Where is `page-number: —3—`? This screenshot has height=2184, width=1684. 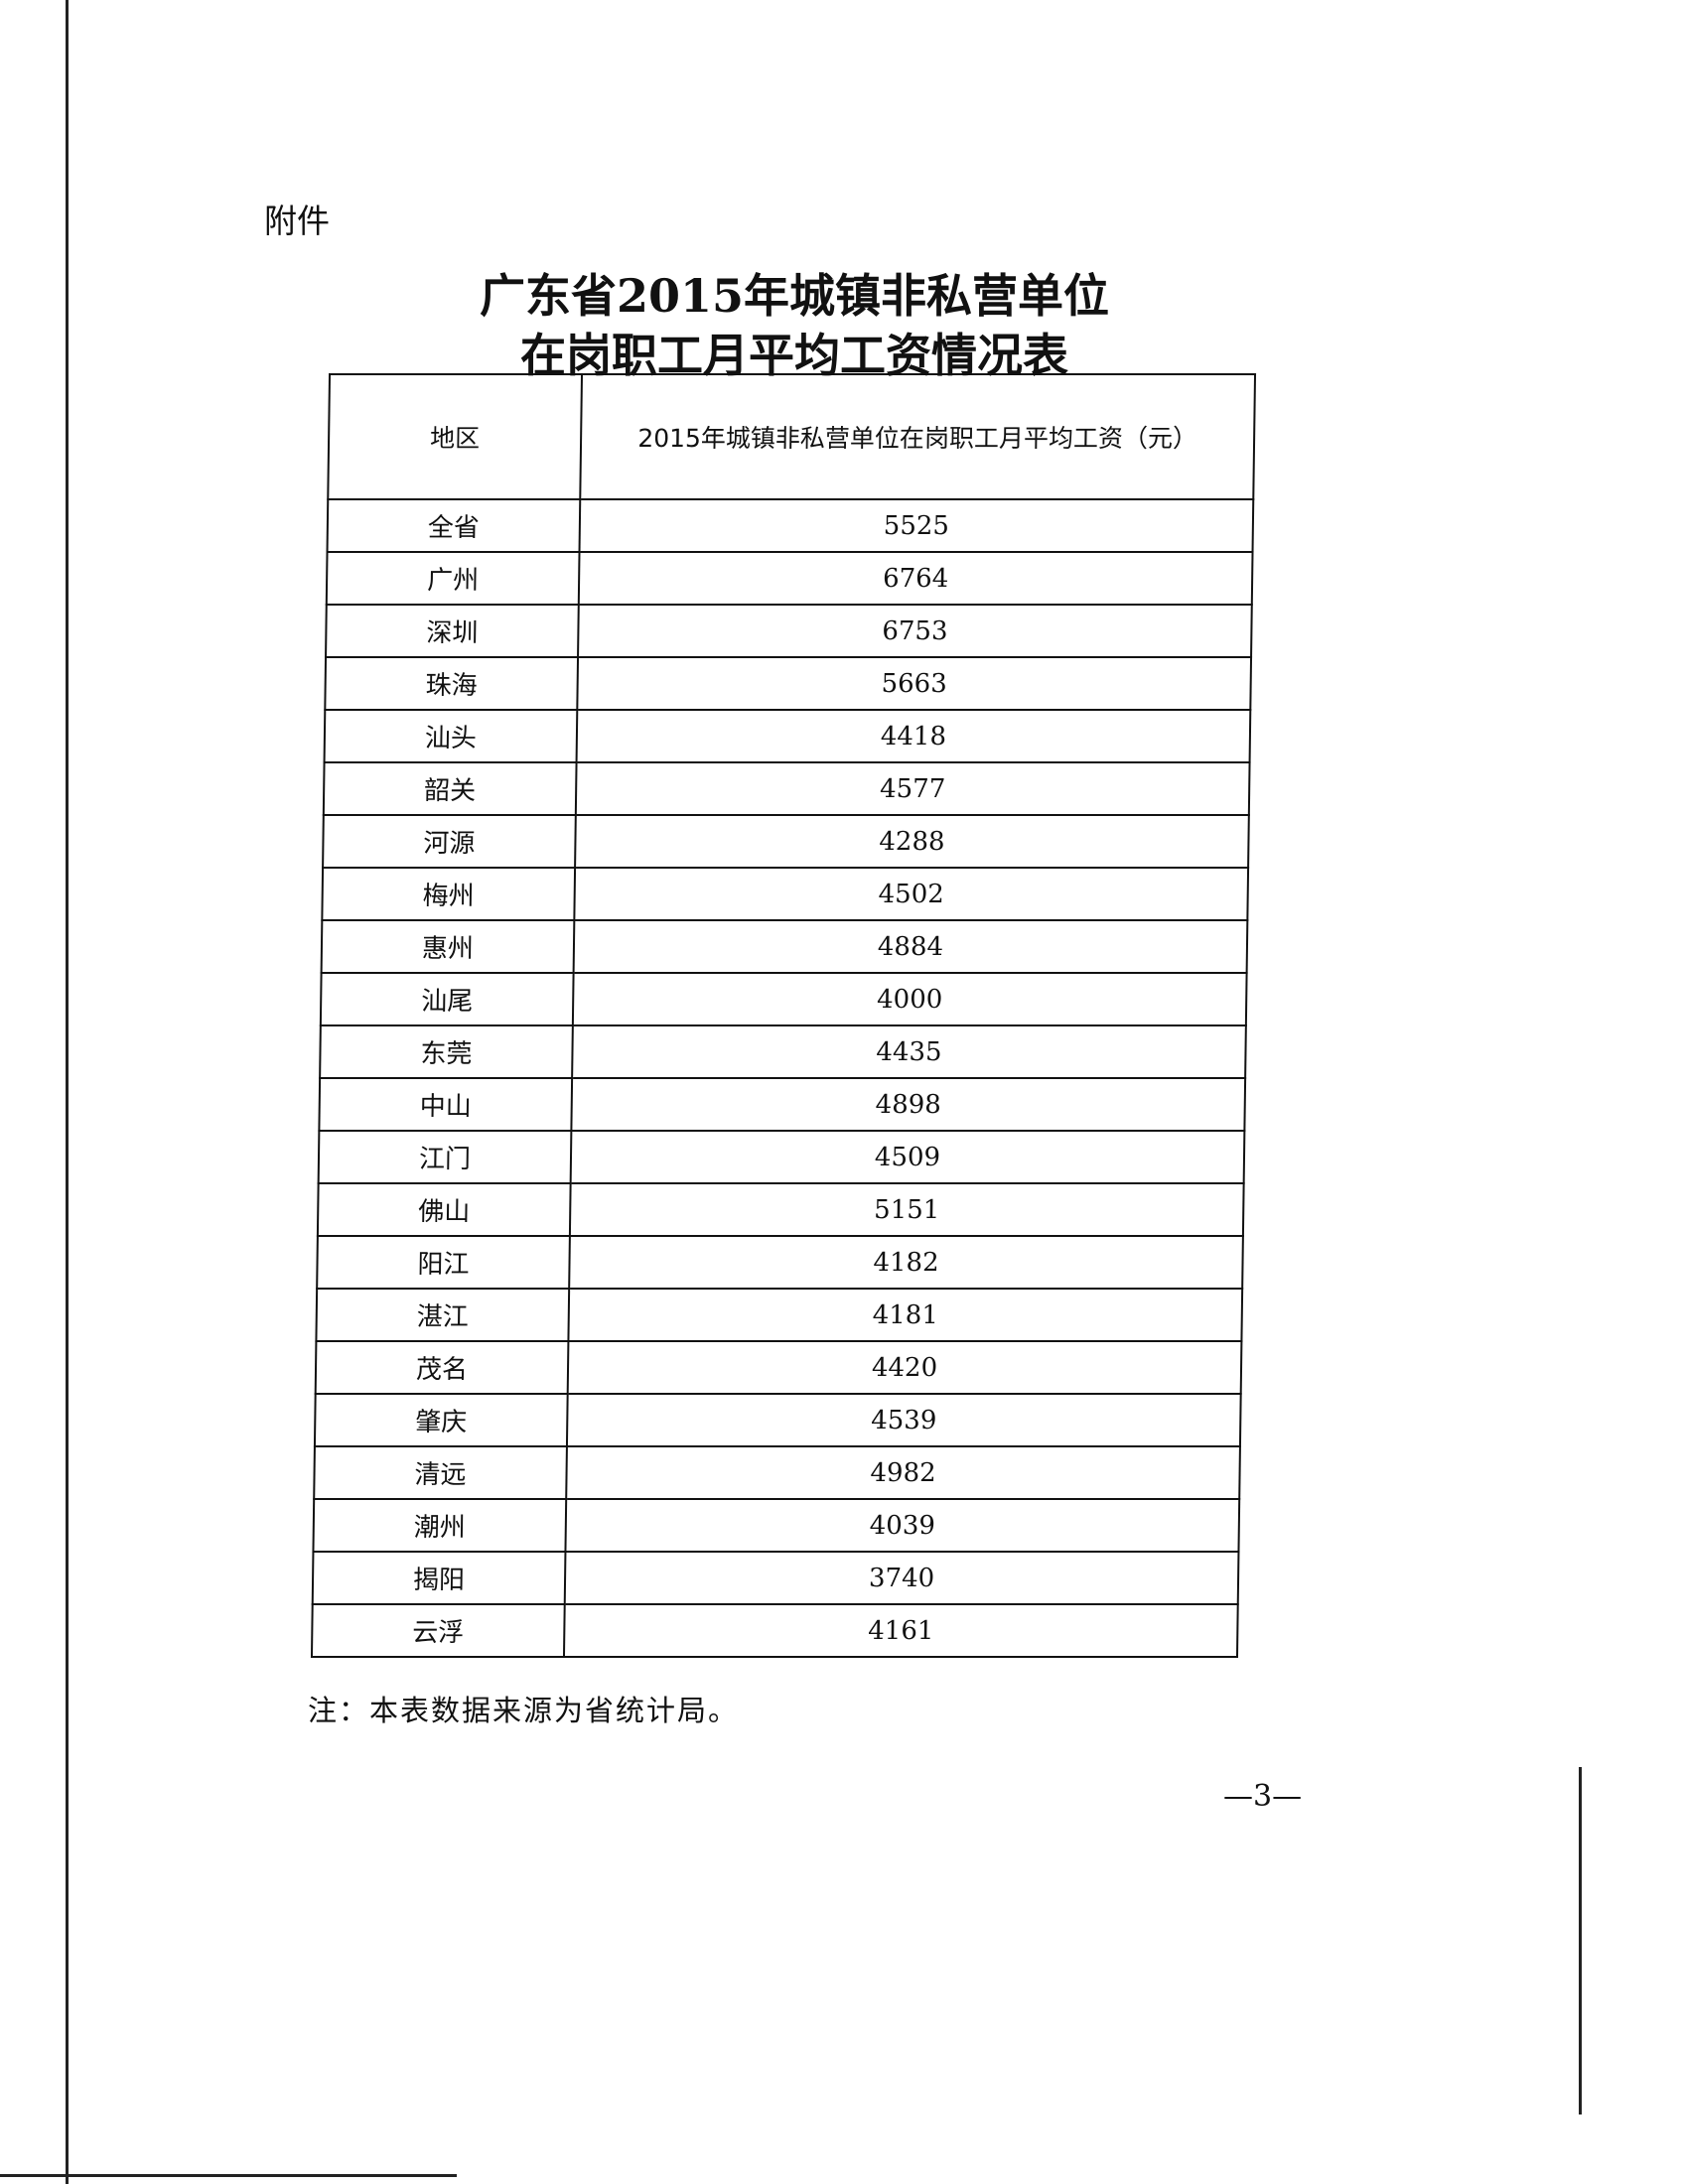
page-number: —3— is located at coordinates (1263, 1796).